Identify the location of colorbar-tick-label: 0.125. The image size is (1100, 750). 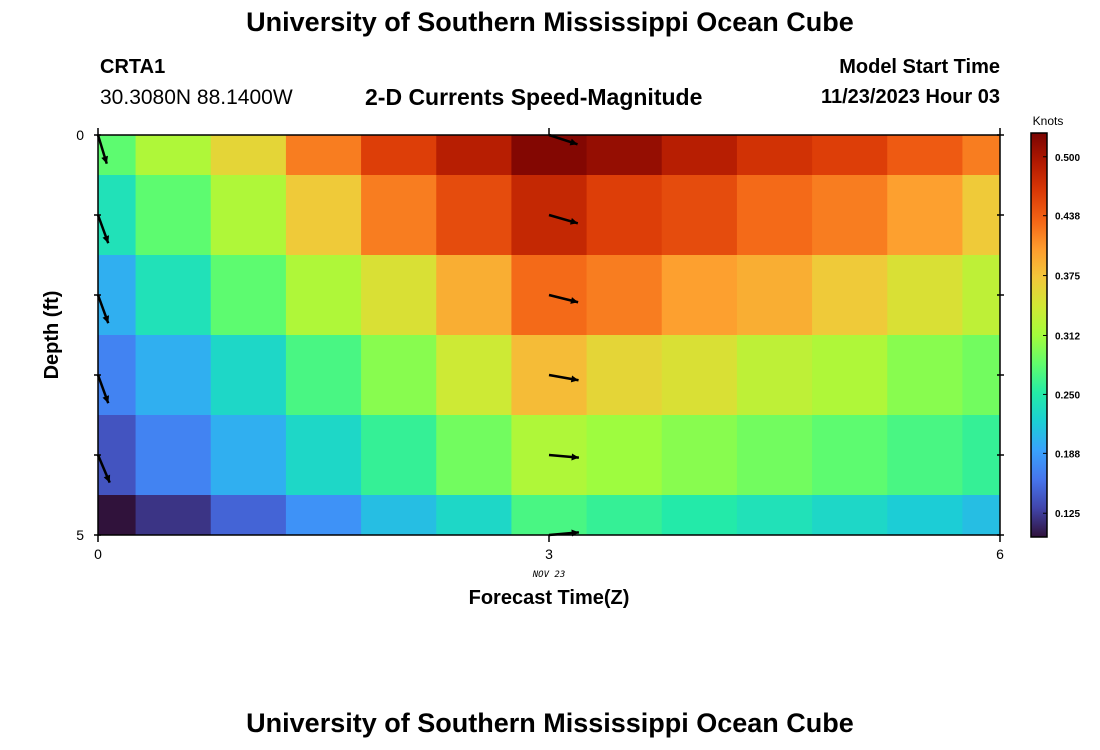
(1067, 514).